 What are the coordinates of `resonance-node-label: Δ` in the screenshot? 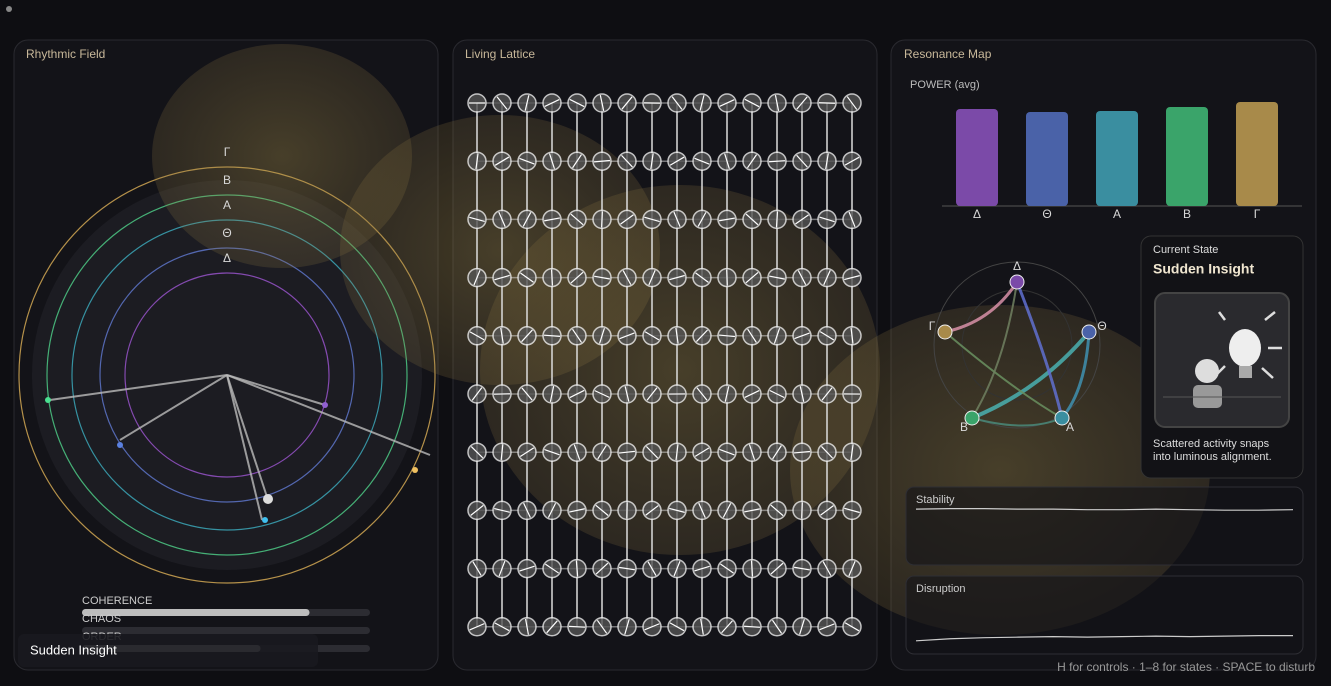 It's located at (1017, 266).